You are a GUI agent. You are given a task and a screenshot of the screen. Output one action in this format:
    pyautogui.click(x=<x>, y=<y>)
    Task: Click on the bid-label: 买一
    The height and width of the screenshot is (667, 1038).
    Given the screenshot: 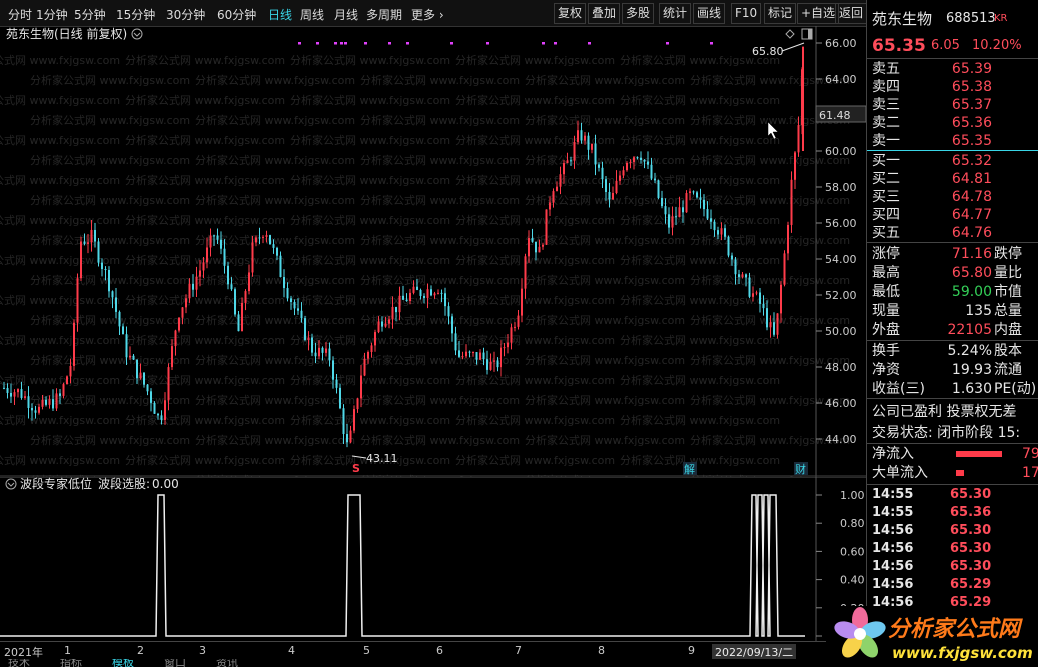 What is the action you would take?
    pyautogui.click(x=886, y=161)
    